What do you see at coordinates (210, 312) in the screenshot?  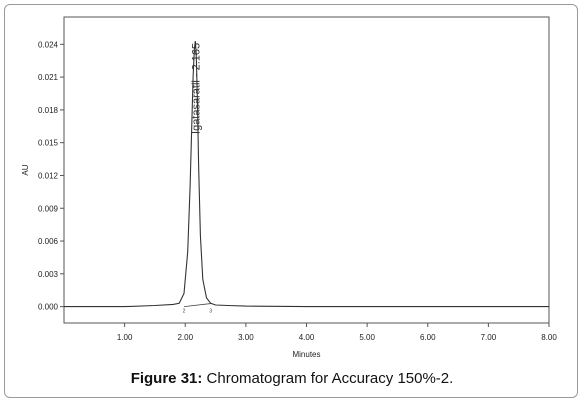 I see `integration-marker: 3` at bounding box center [210, 312].